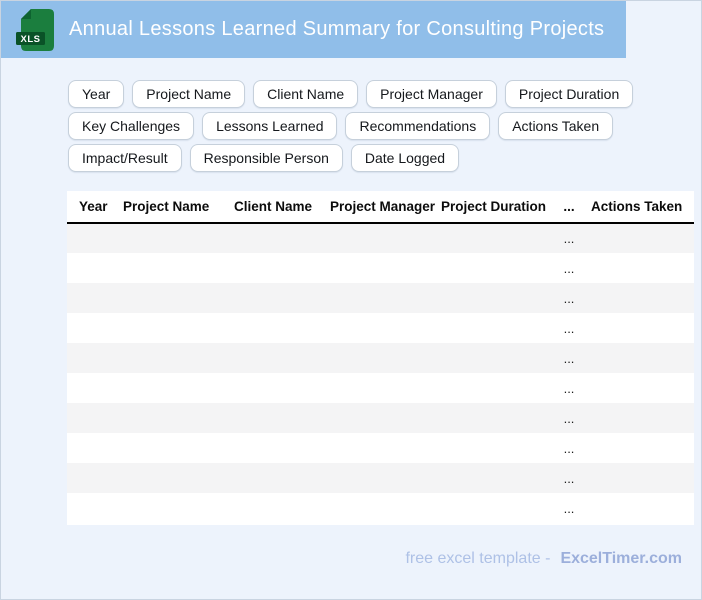 The width and height of the screenshot is (702, 600). What do you see at coordinates (306, 94) in the screenshot?
I see `chip-client-name: Client Name` at bounding box center [306, 94].